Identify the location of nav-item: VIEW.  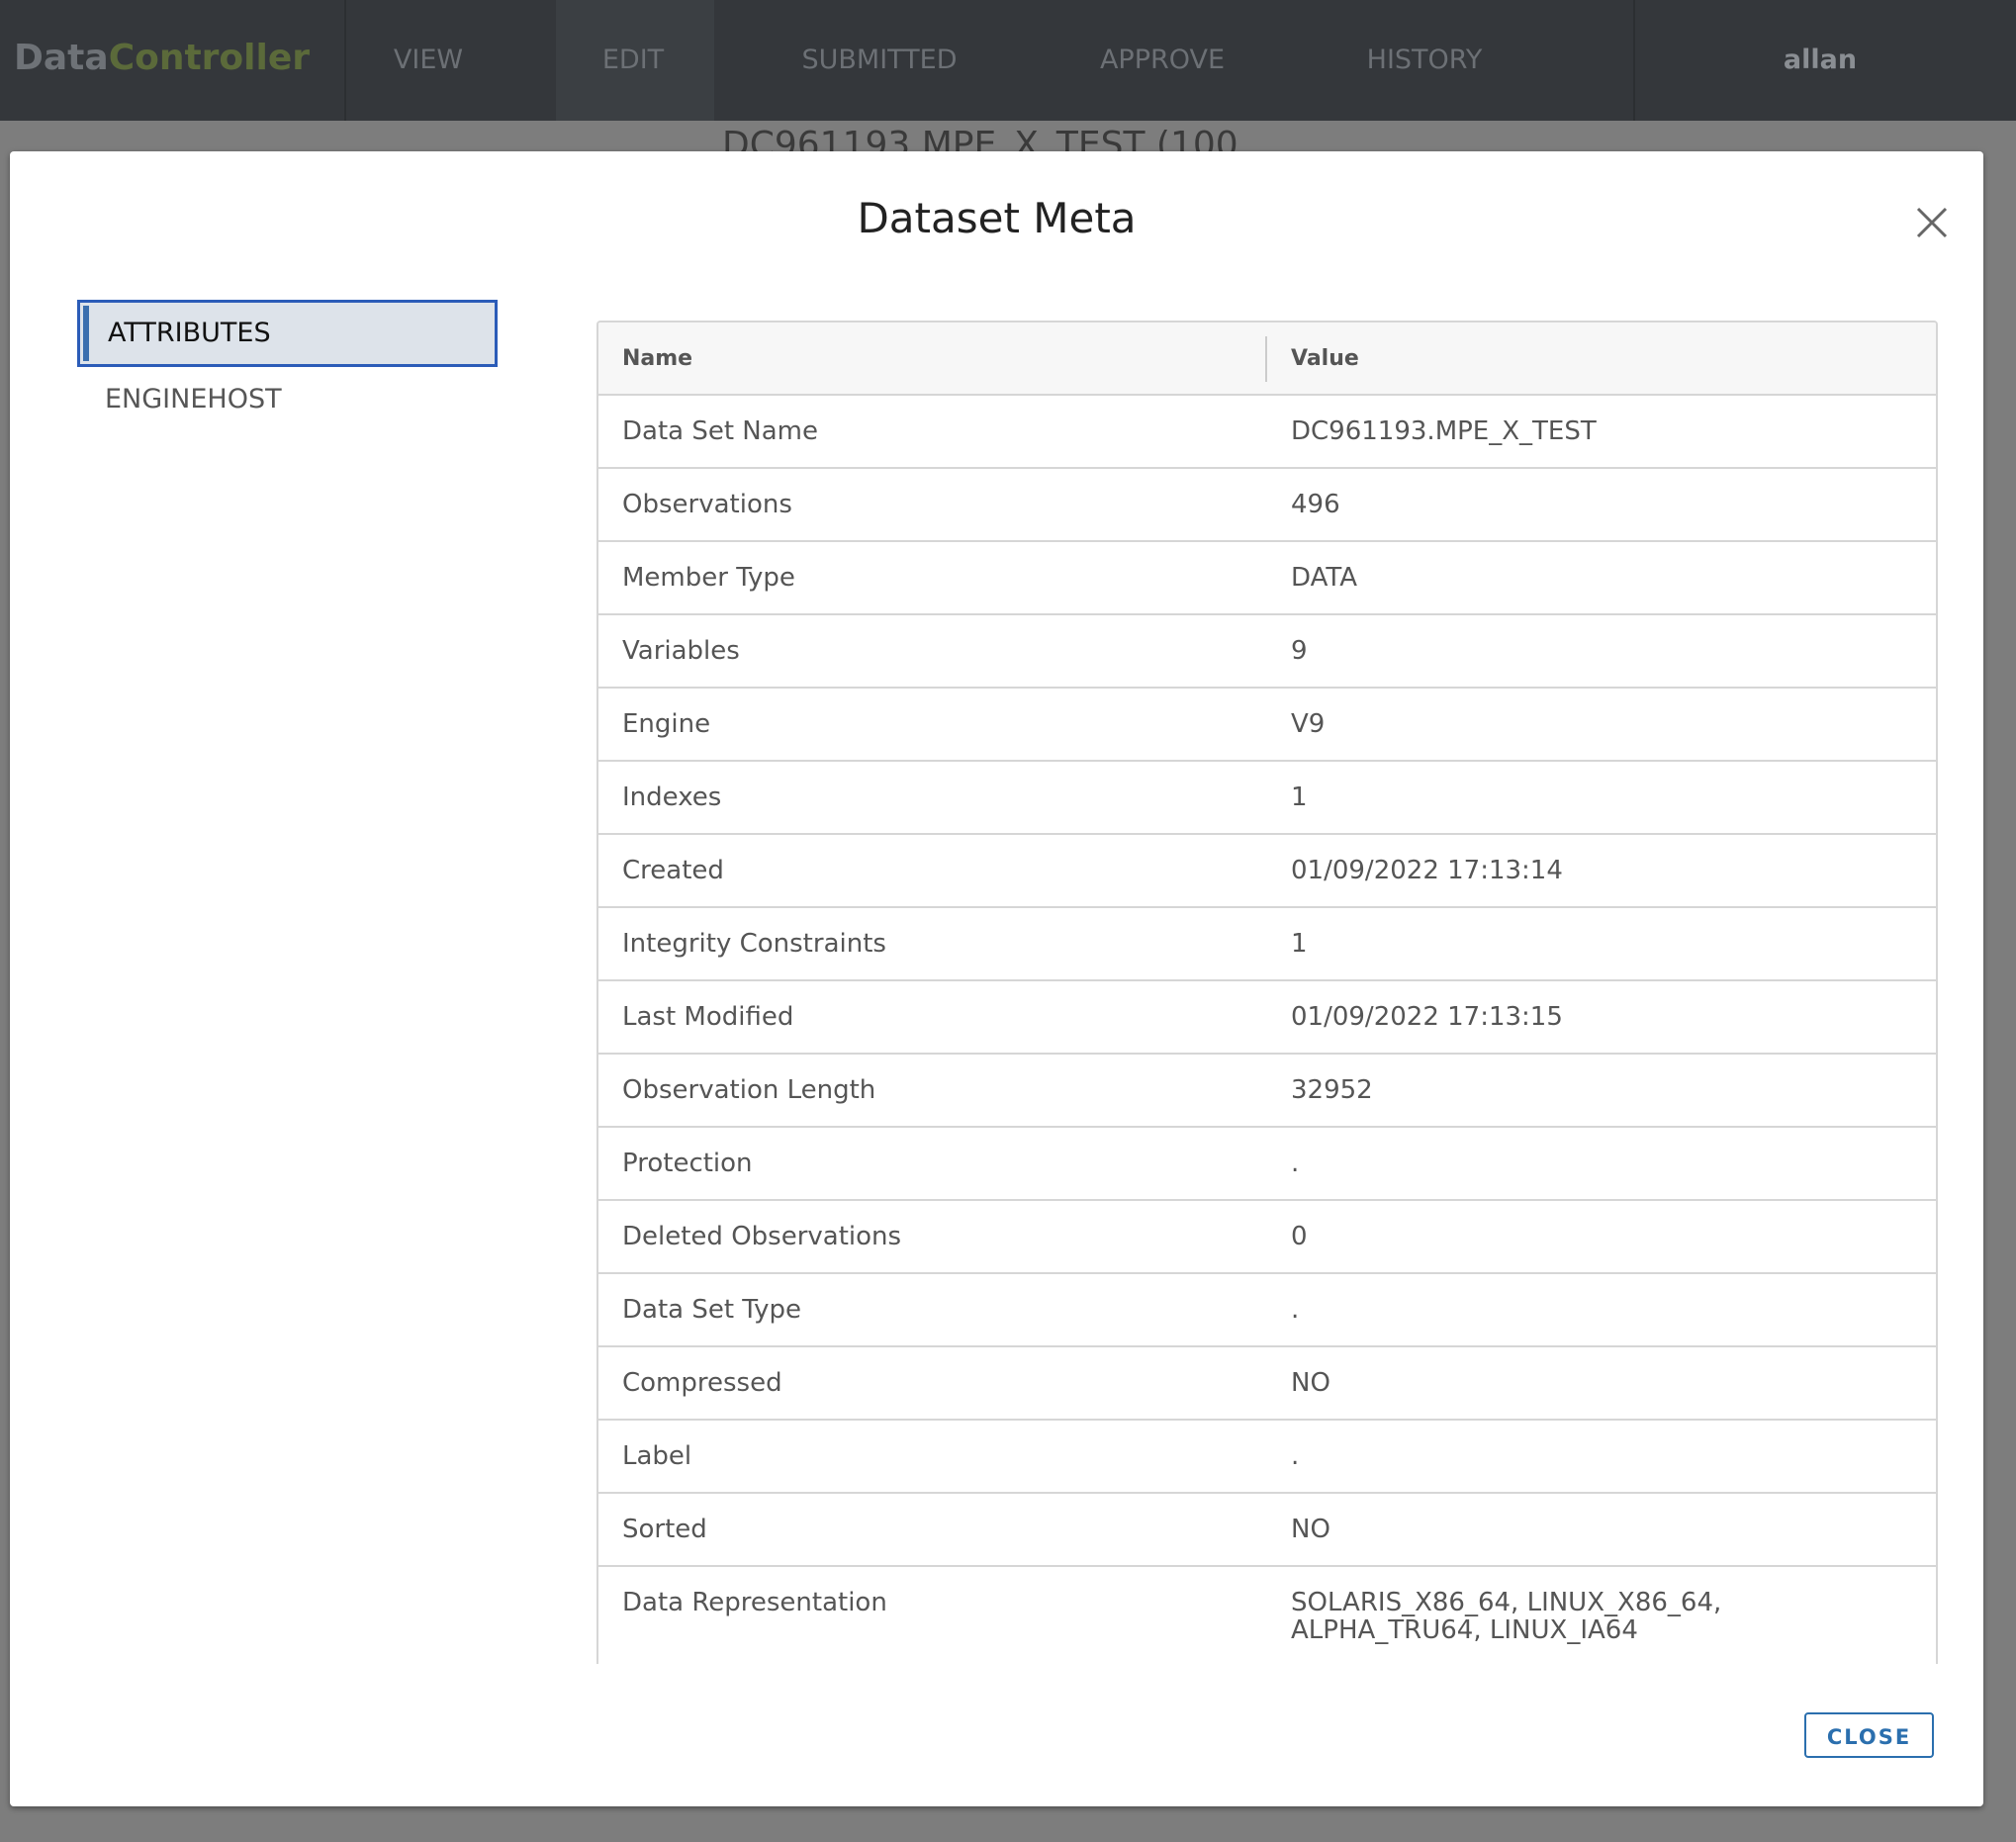
(428, 60).